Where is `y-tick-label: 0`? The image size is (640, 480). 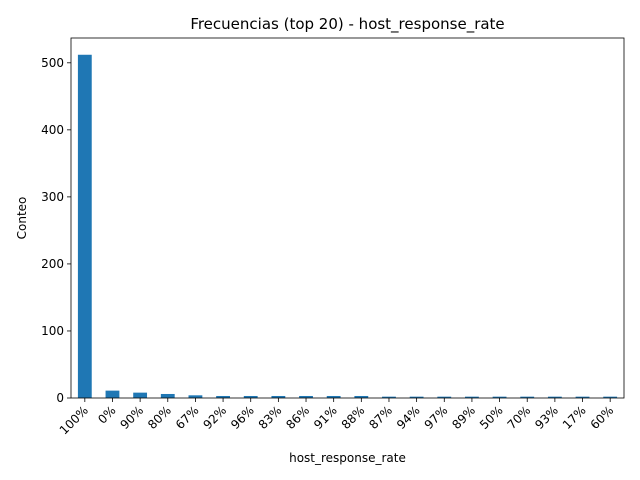
y-tick-label: 0 is located at coordinates (60, 398).